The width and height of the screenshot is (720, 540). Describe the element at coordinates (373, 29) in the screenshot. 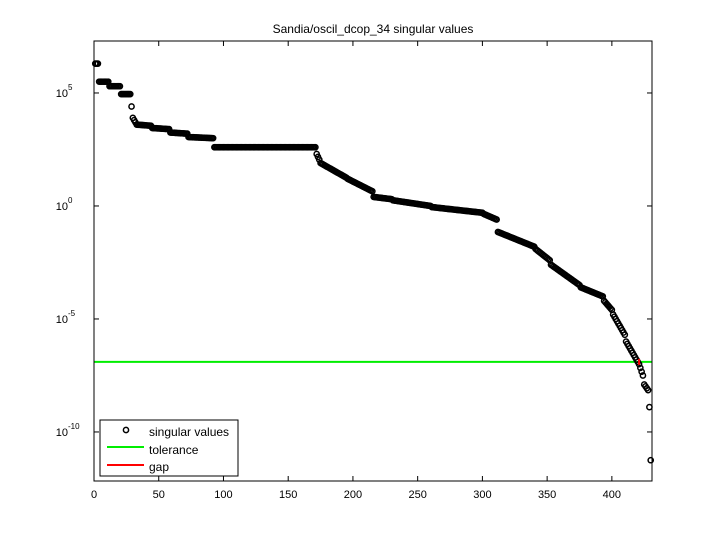

I see `chart-title: Sandia/oscil_dcop_34 singular values` at that location.